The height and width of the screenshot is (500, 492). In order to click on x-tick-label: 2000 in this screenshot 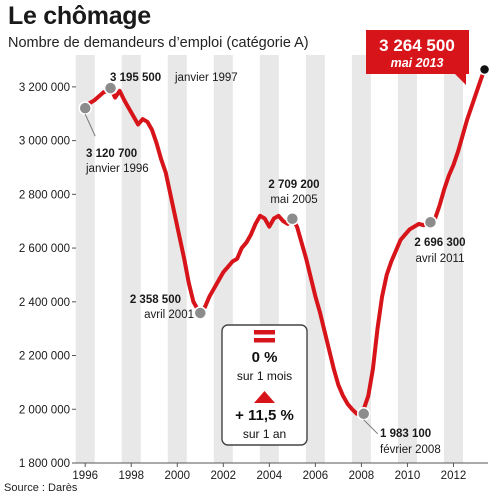, I will do `click(177, 476)`.